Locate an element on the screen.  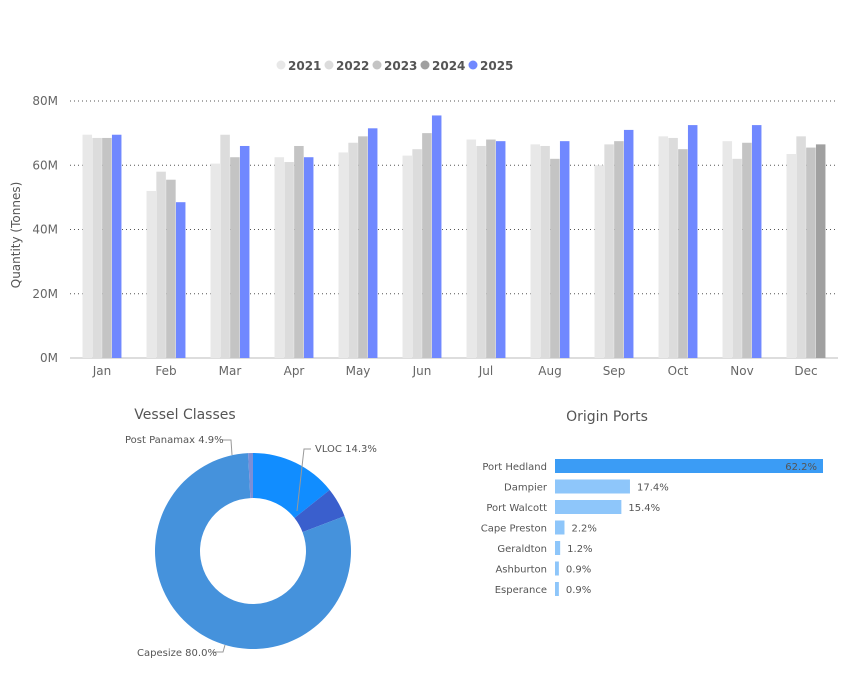
bar-2021-Apr is located at coordinates (279, 257).